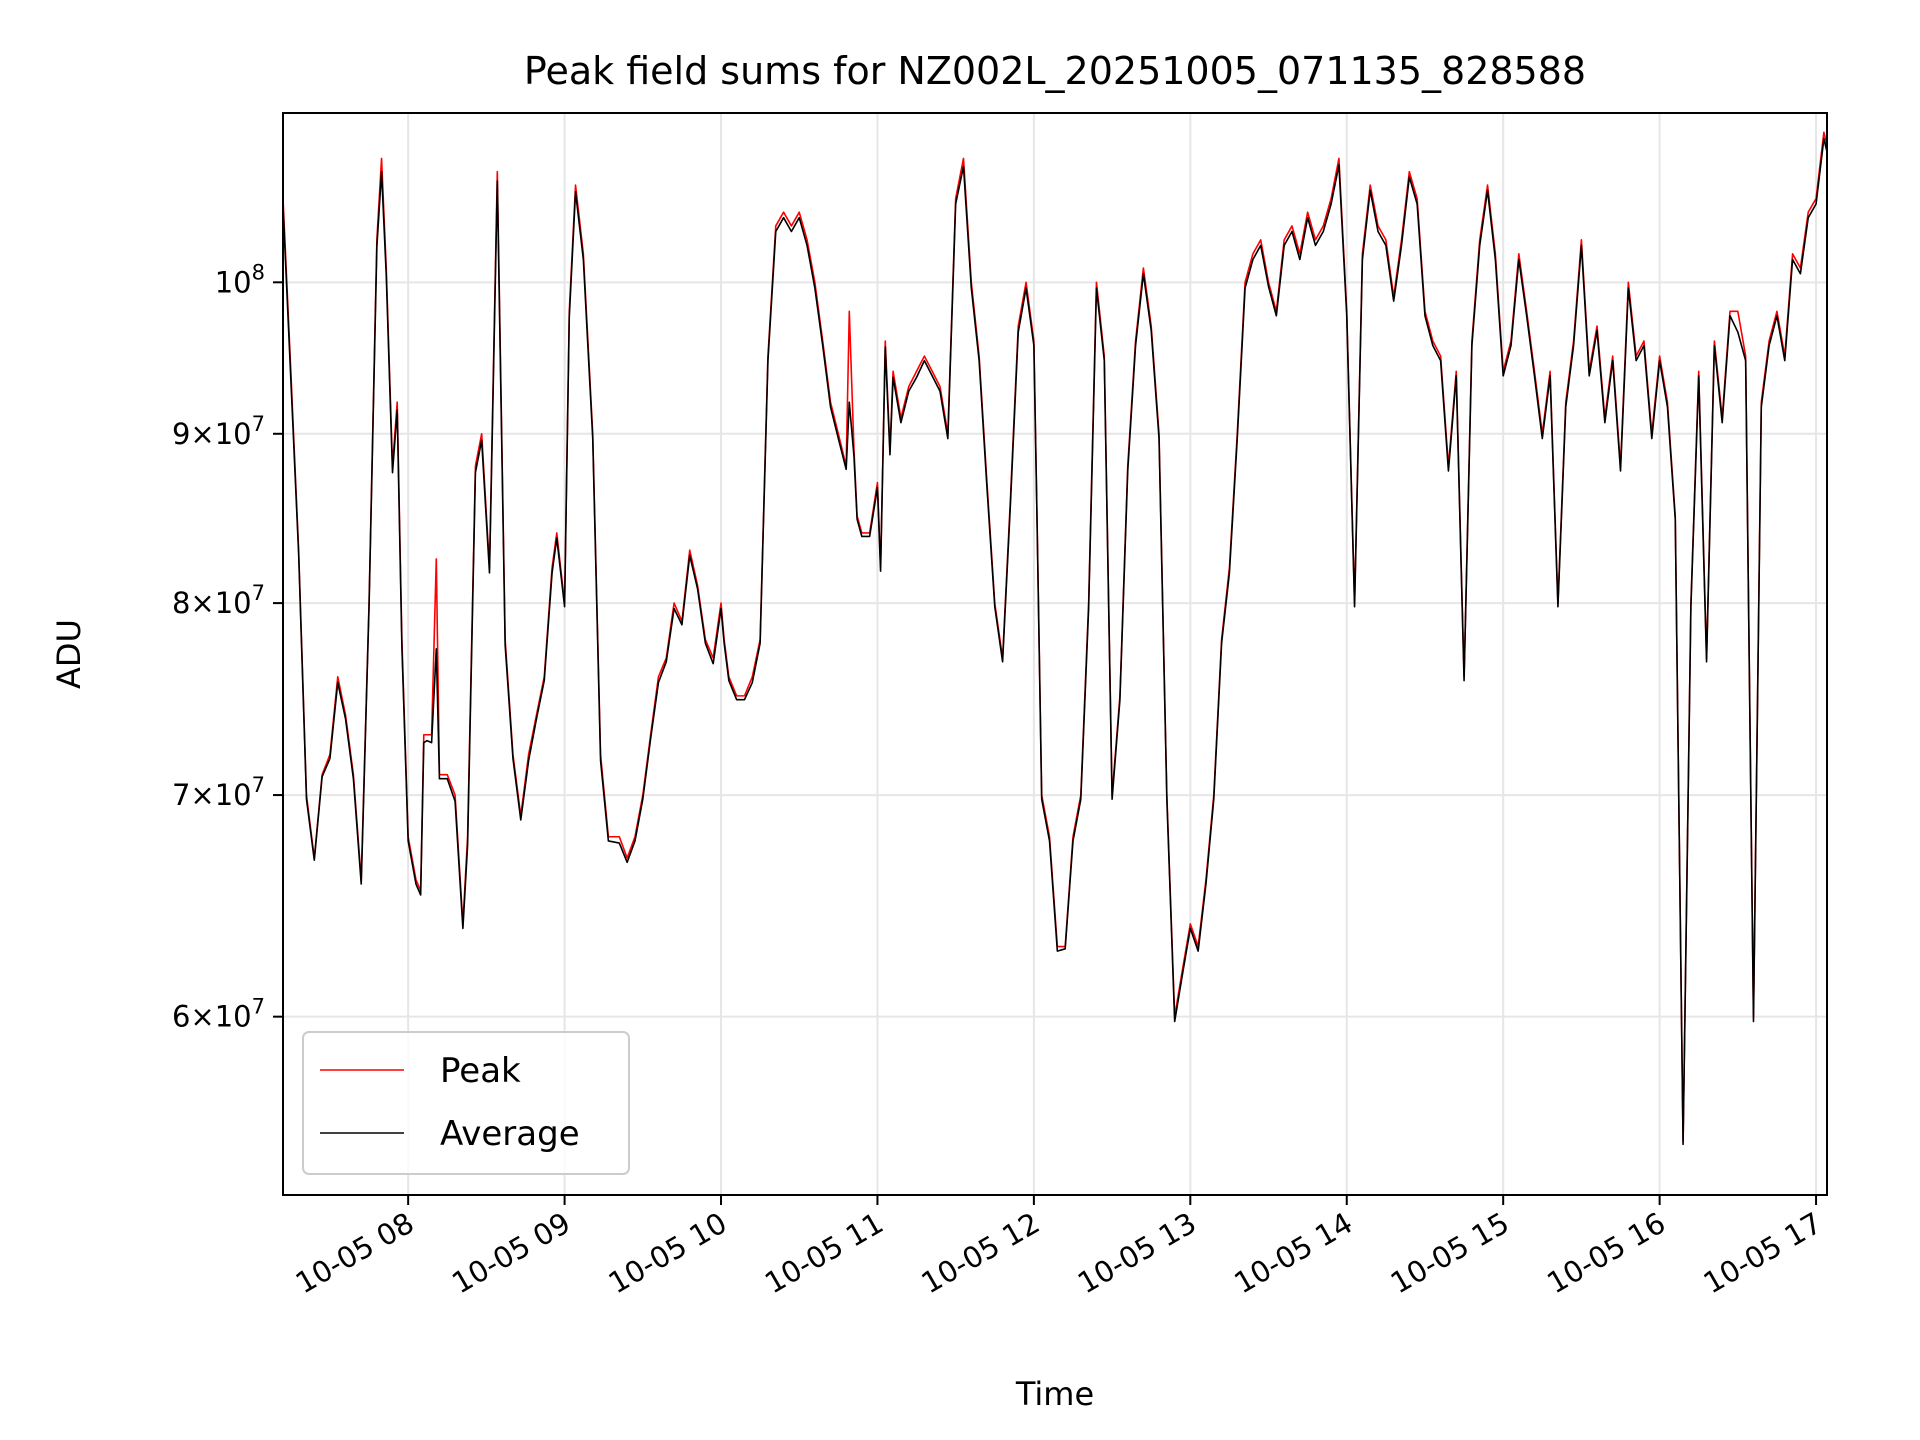  Describe the element at coordinates (69, 654) in the screenshot. I see `y-axis-label: ADU` at that location.